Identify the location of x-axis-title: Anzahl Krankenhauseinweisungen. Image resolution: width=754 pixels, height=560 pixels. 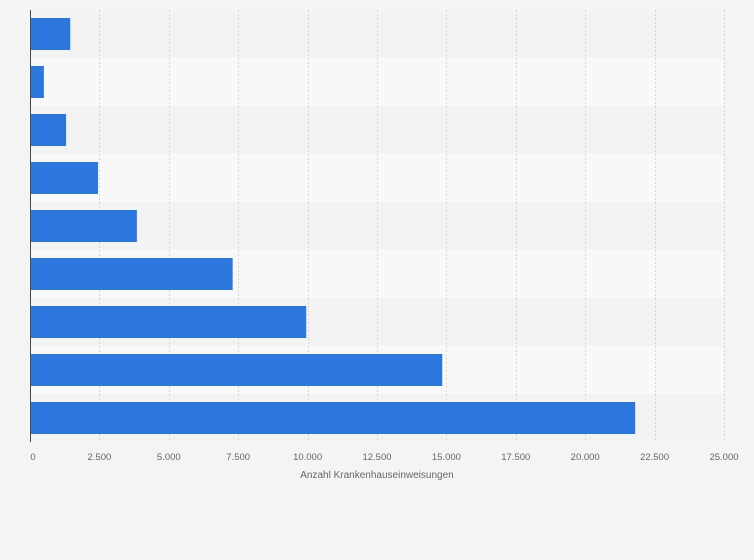
(376, 475).